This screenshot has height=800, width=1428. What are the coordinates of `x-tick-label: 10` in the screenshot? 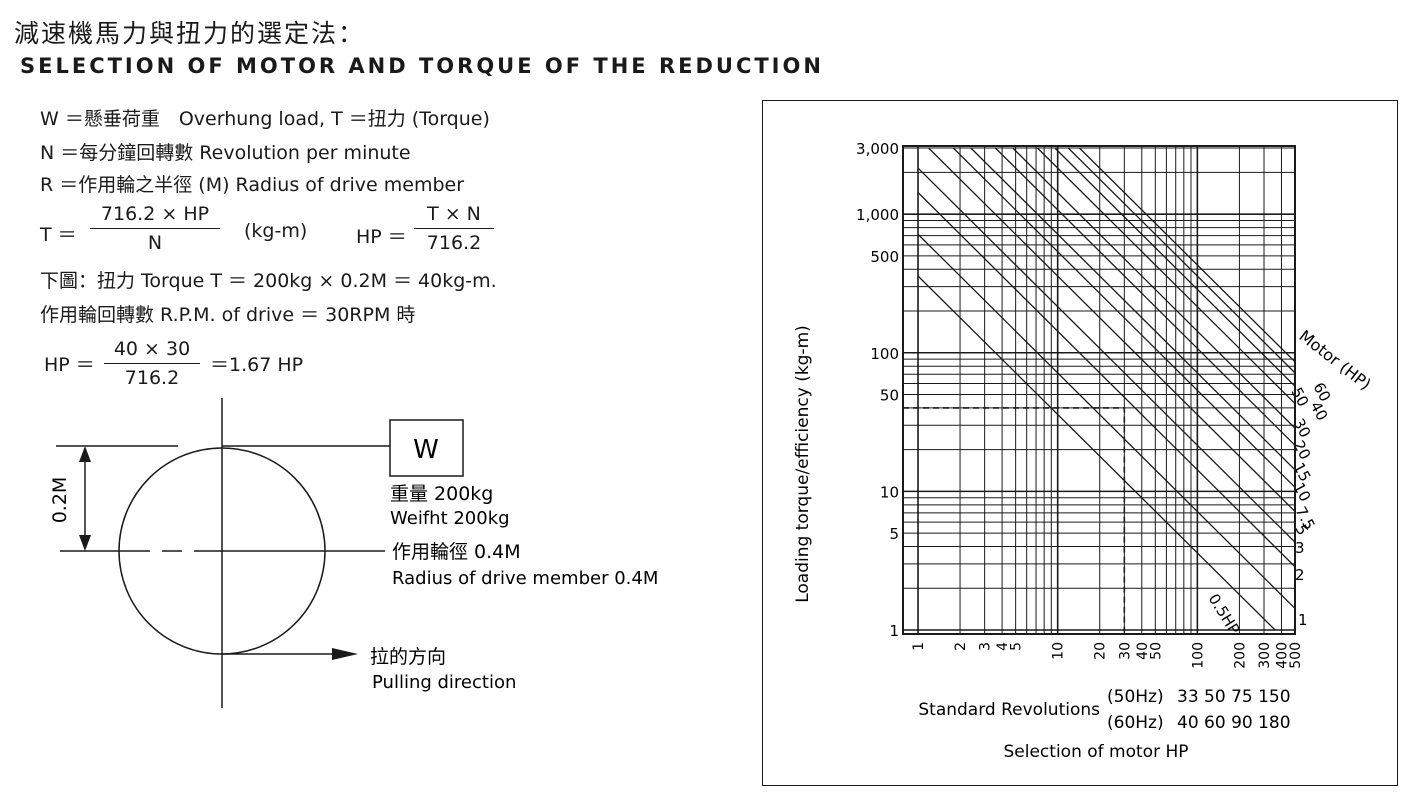 It's located at (1059, 651).